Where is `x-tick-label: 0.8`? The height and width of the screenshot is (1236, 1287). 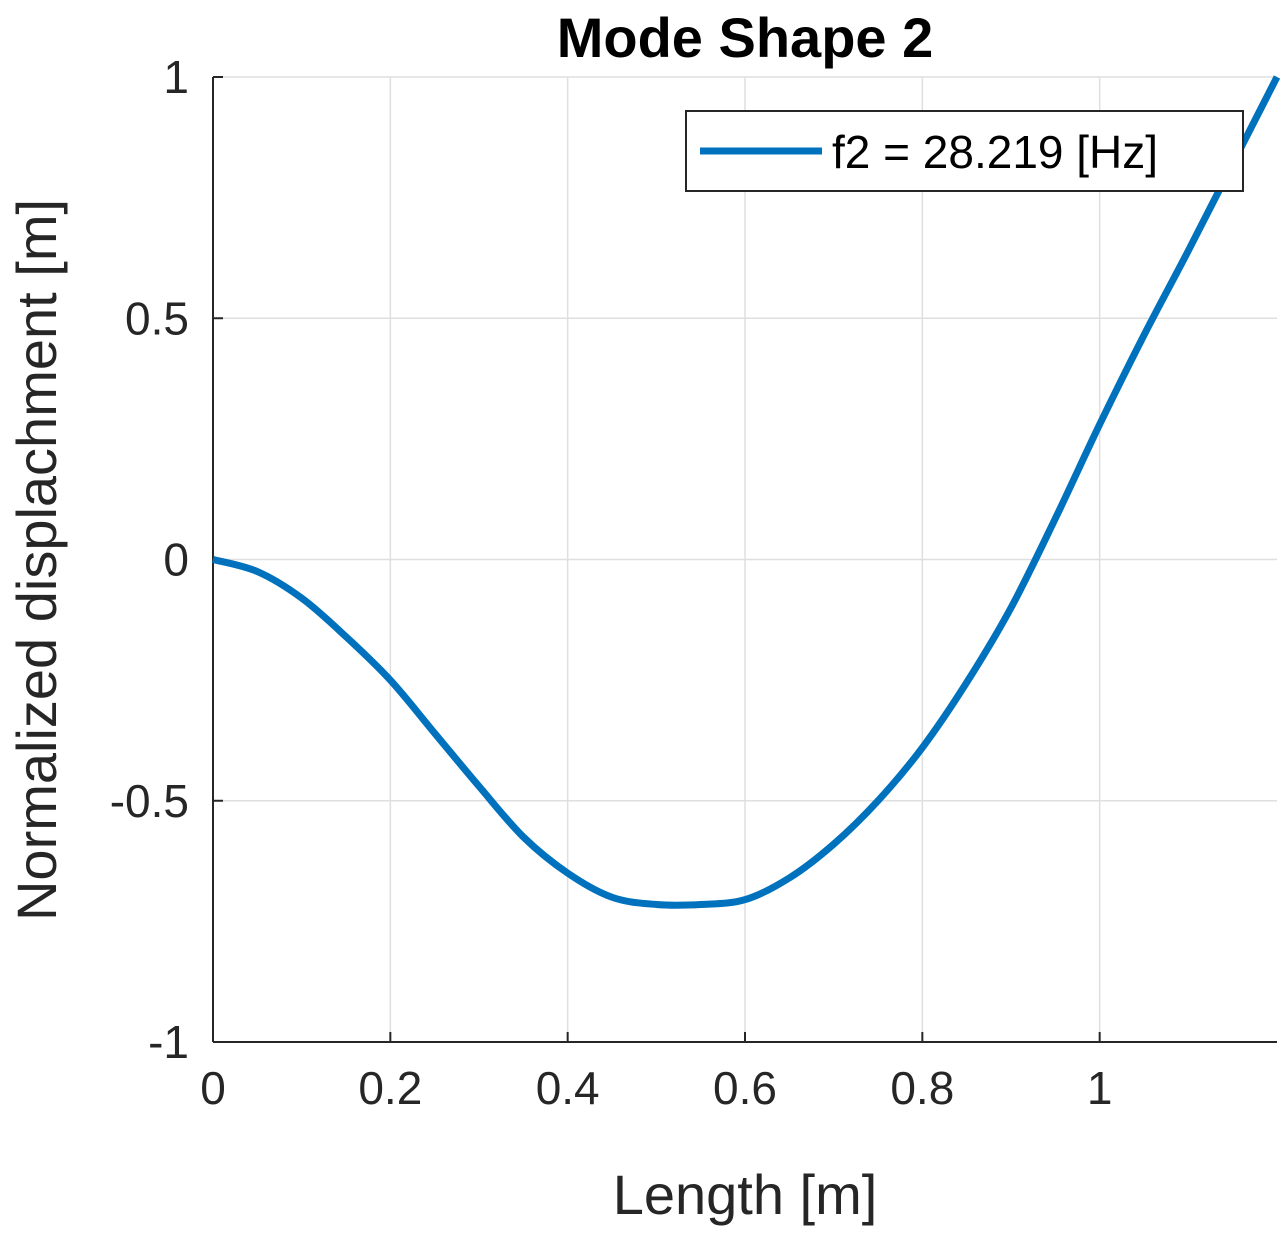 x-tick-label: 0.8 is located at coordinates (922, 1088).